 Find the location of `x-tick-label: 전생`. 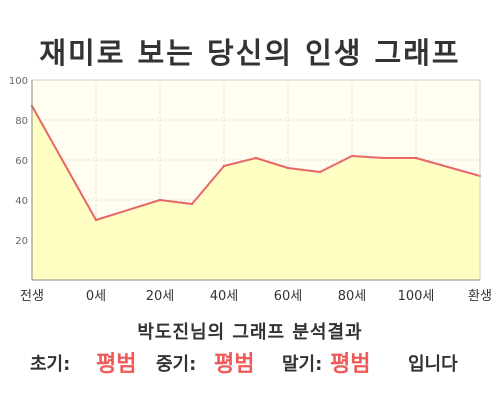

x-tick-label: 전생 is located at coordinates (32, 296).